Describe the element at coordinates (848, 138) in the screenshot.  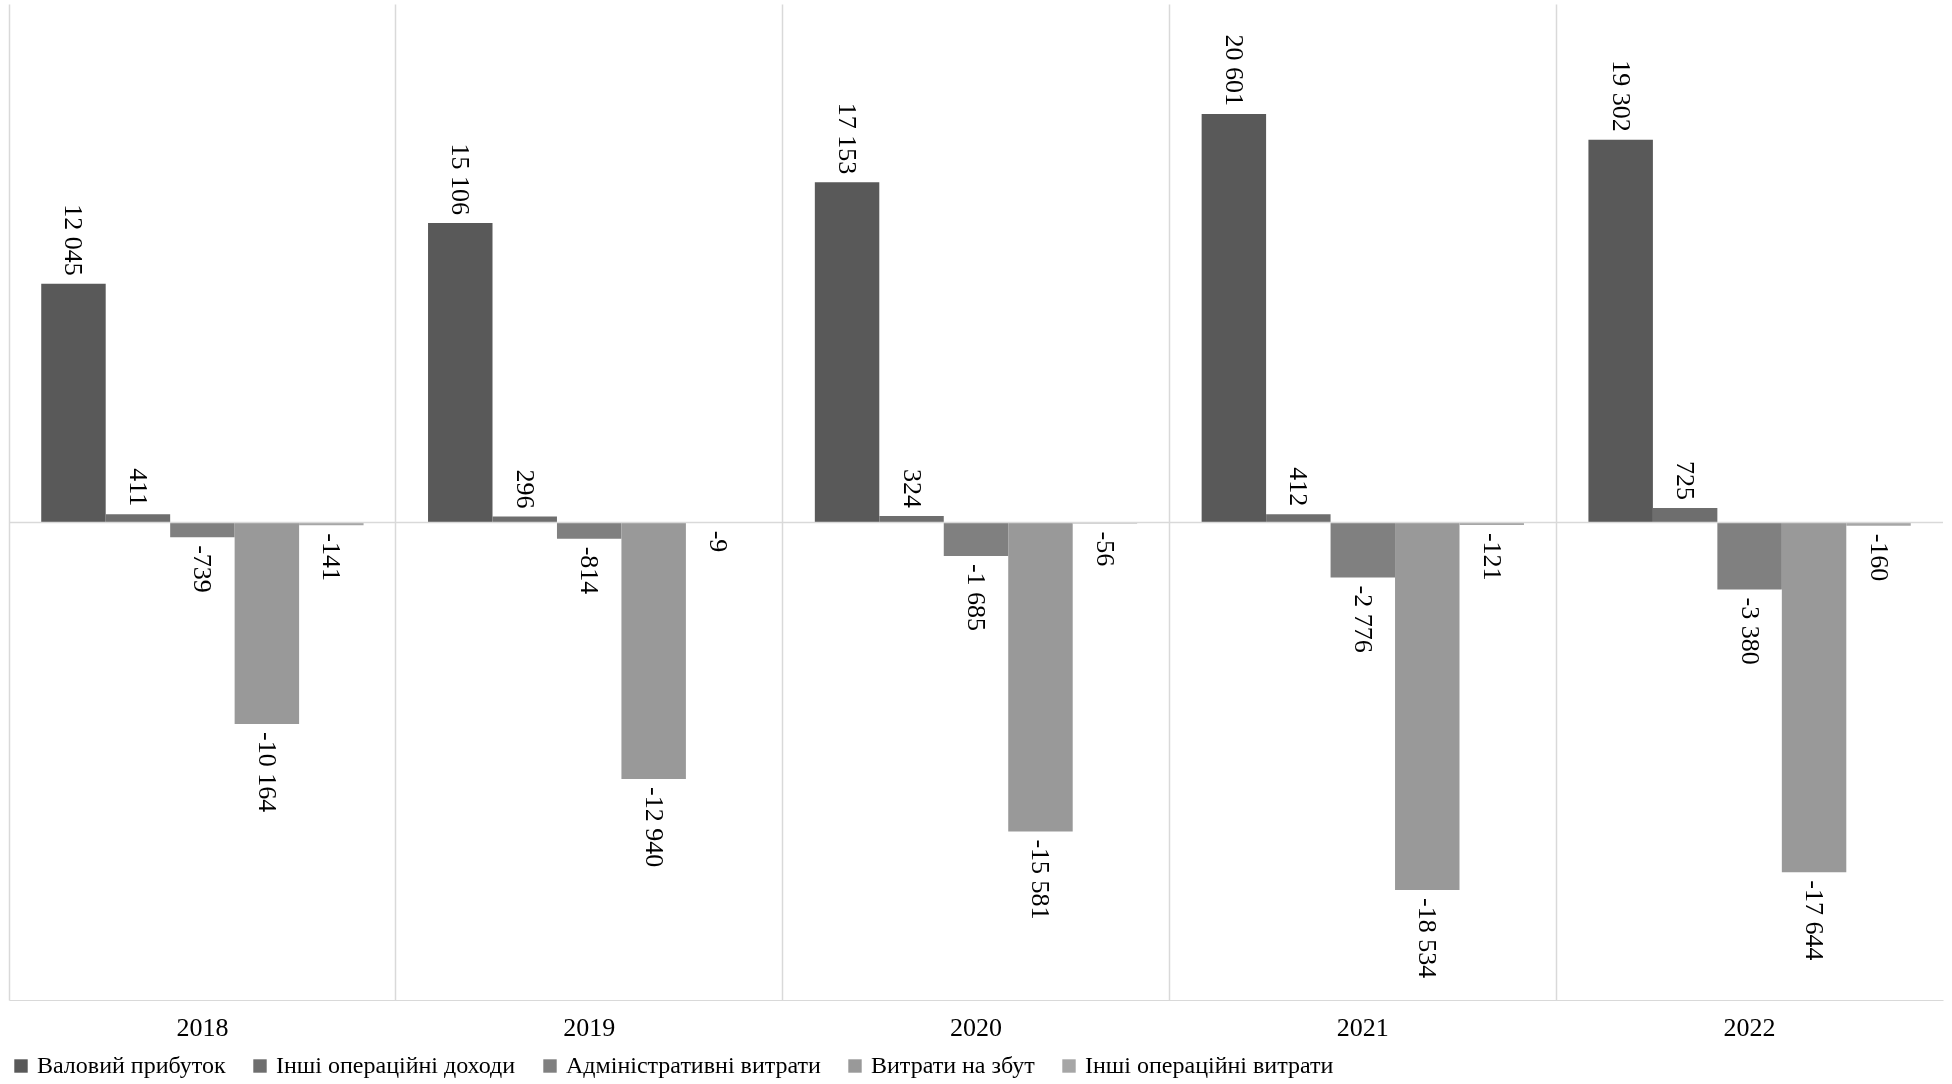
I see `data-label: 17 153` at that location.